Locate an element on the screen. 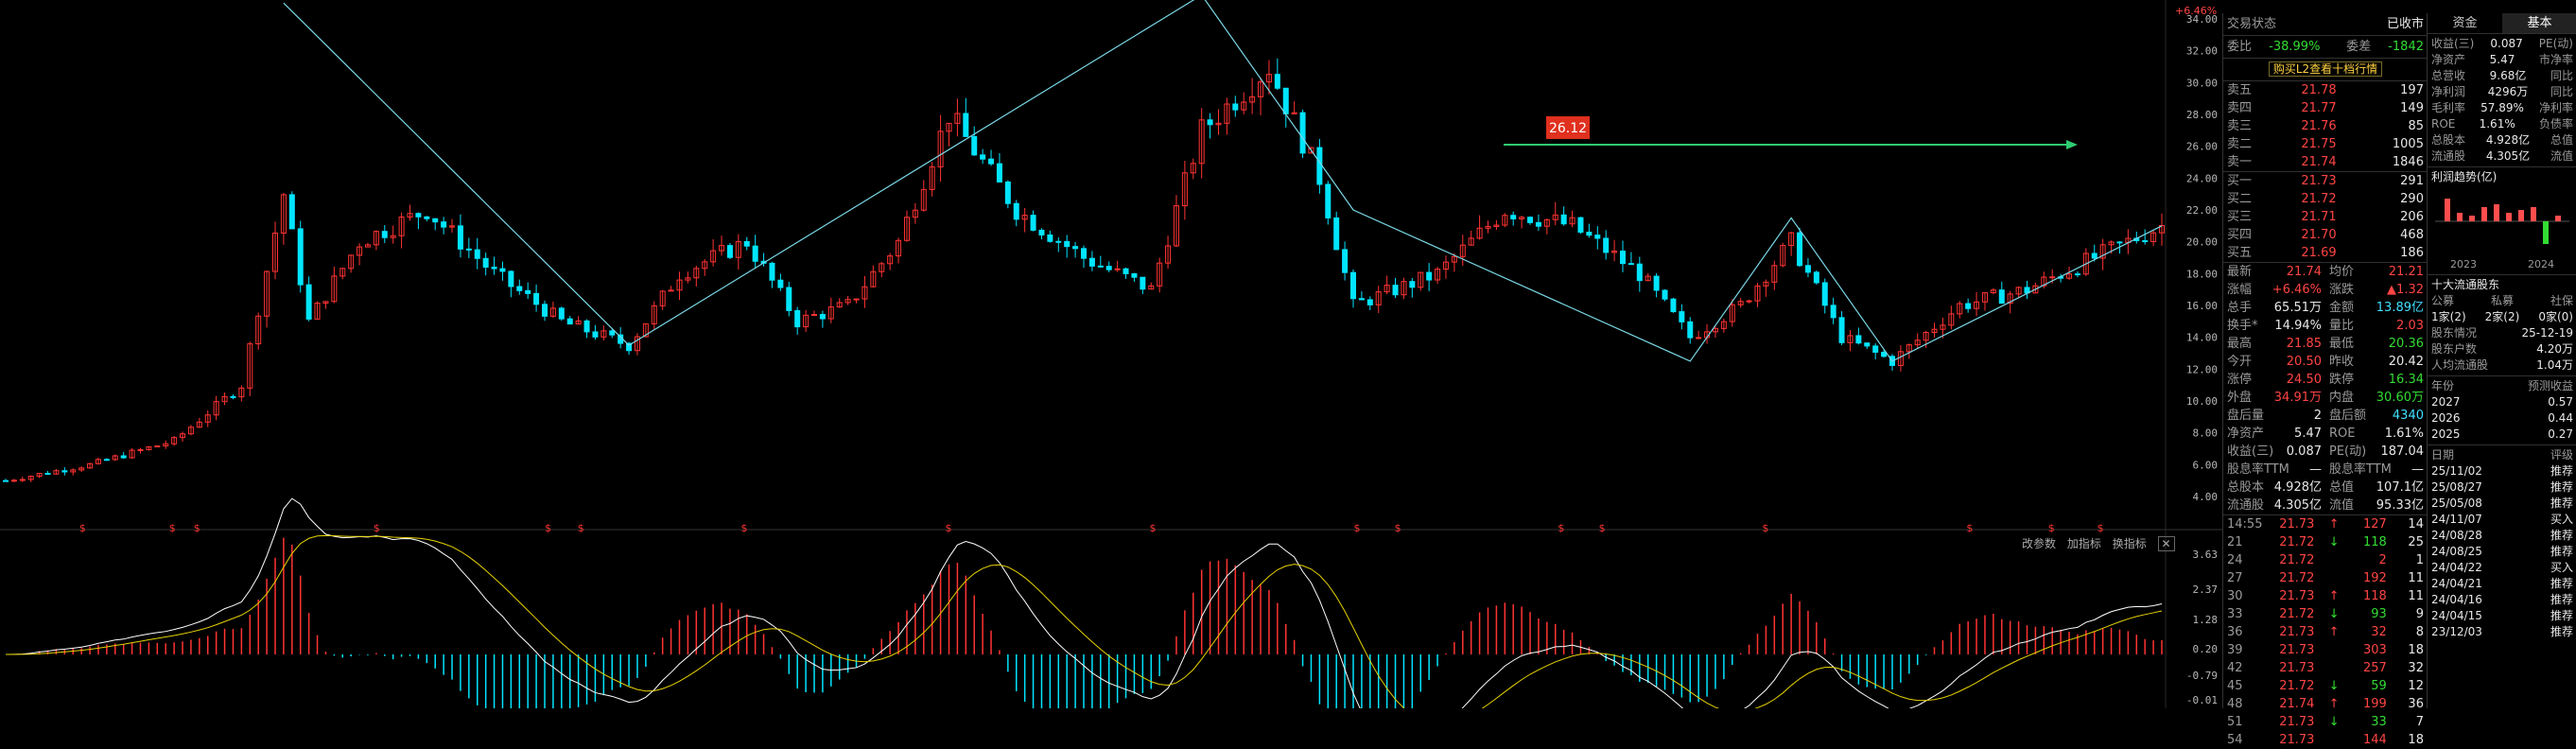 The image size is (2576, 749). tick-row: 33 21.72 ↓ 93 9 is located at coordinates (2325, 614).